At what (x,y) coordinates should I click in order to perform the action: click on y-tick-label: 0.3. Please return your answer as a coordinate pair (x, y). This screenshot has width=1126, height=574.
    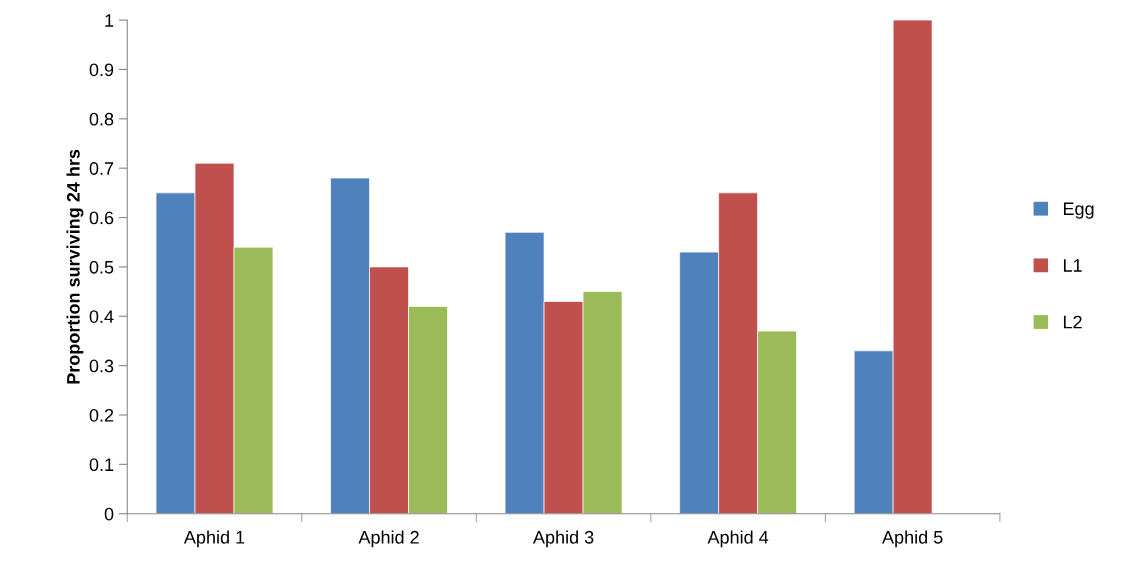
    Looking at the image, I should click on (101, 366).